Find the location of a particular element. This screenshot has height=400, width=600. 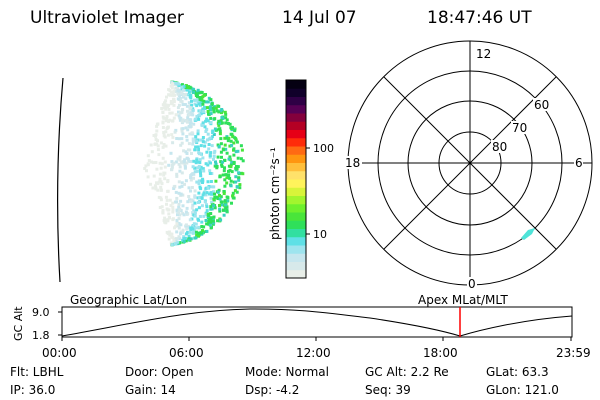

info-gain: Gain: 14 is located at coordinates (150, 390).